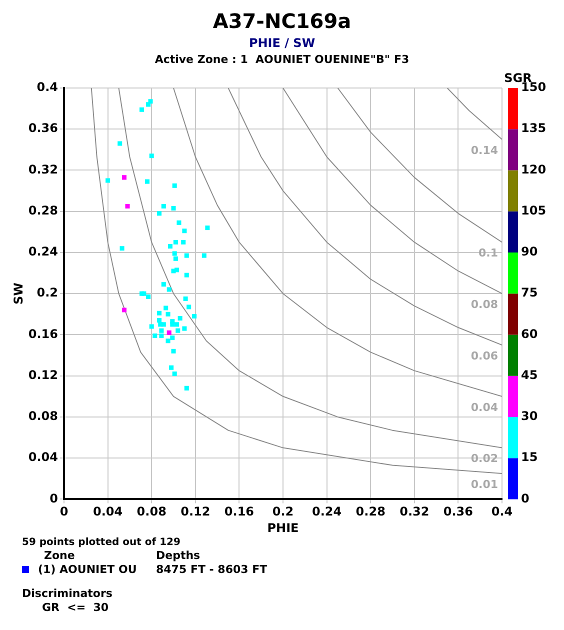  Describe the element at coordinates (43, 251) in the screenshot. I see `y-tick-label: 0.24` at that location.